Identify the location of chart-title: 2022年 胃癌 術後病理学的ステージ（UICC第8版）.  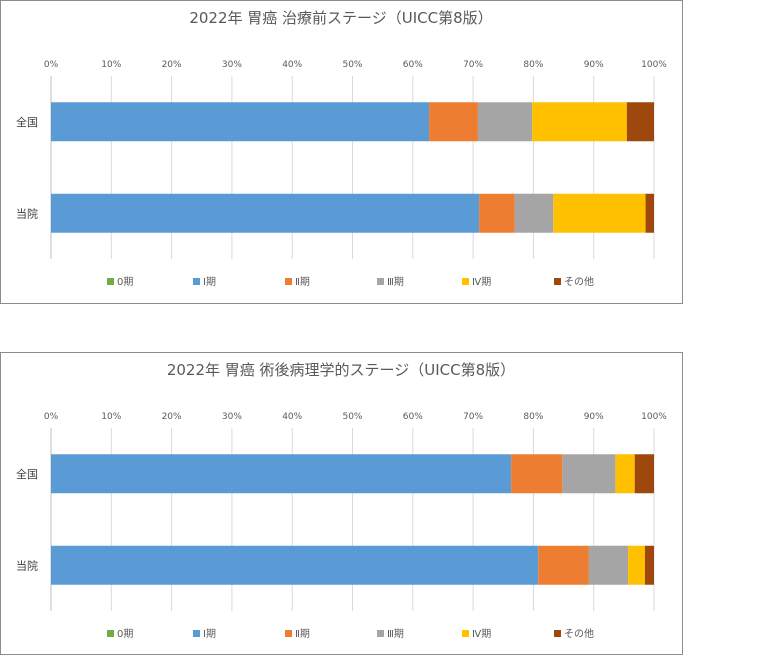
(341, 370).